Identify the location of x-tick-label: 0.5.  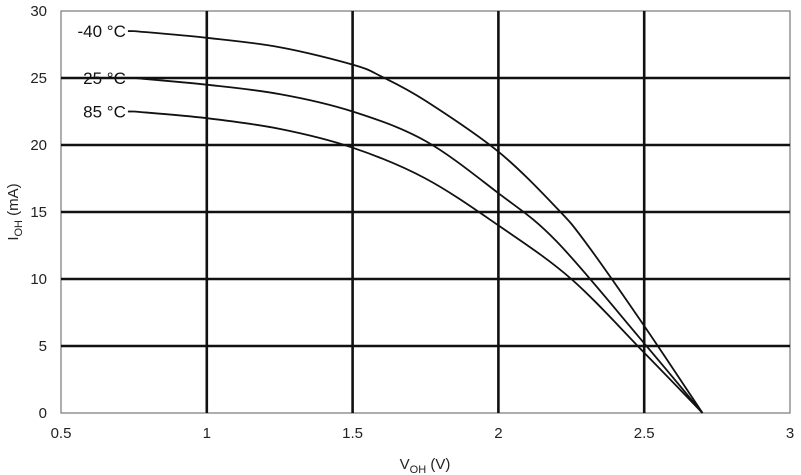
(61, 433).